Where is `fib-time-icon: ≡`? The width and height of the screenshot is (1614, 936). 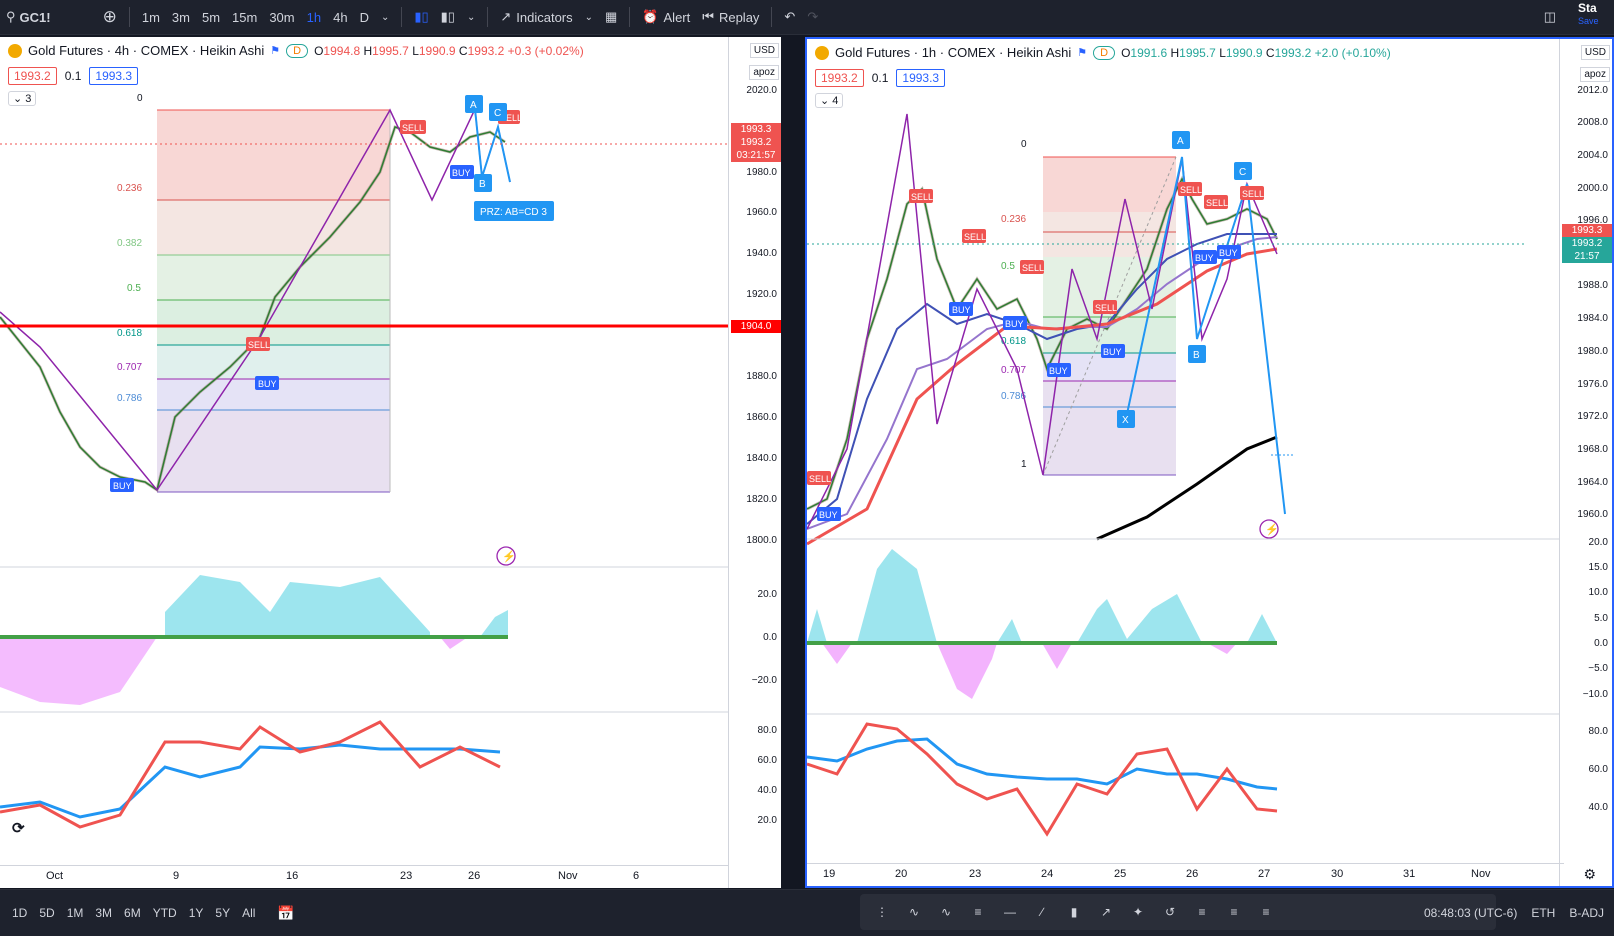
fib-time-icon: ≡ is located at coordinates (1266, 912).